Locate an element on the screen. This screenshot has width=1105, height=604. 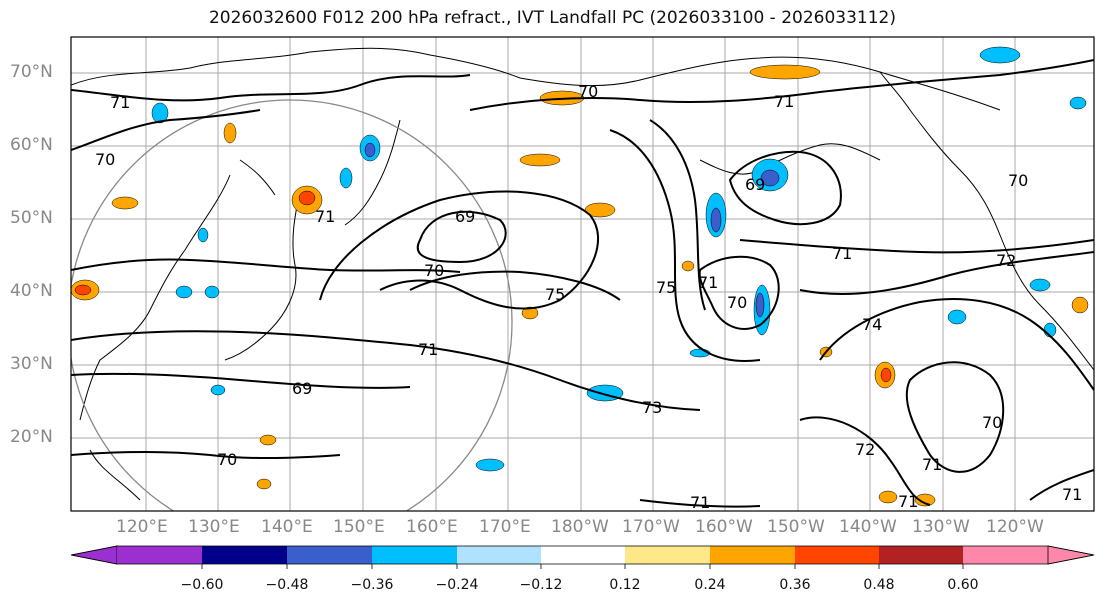
colorbar-tick-label: −0.24 is located at coordinates (457, 585).